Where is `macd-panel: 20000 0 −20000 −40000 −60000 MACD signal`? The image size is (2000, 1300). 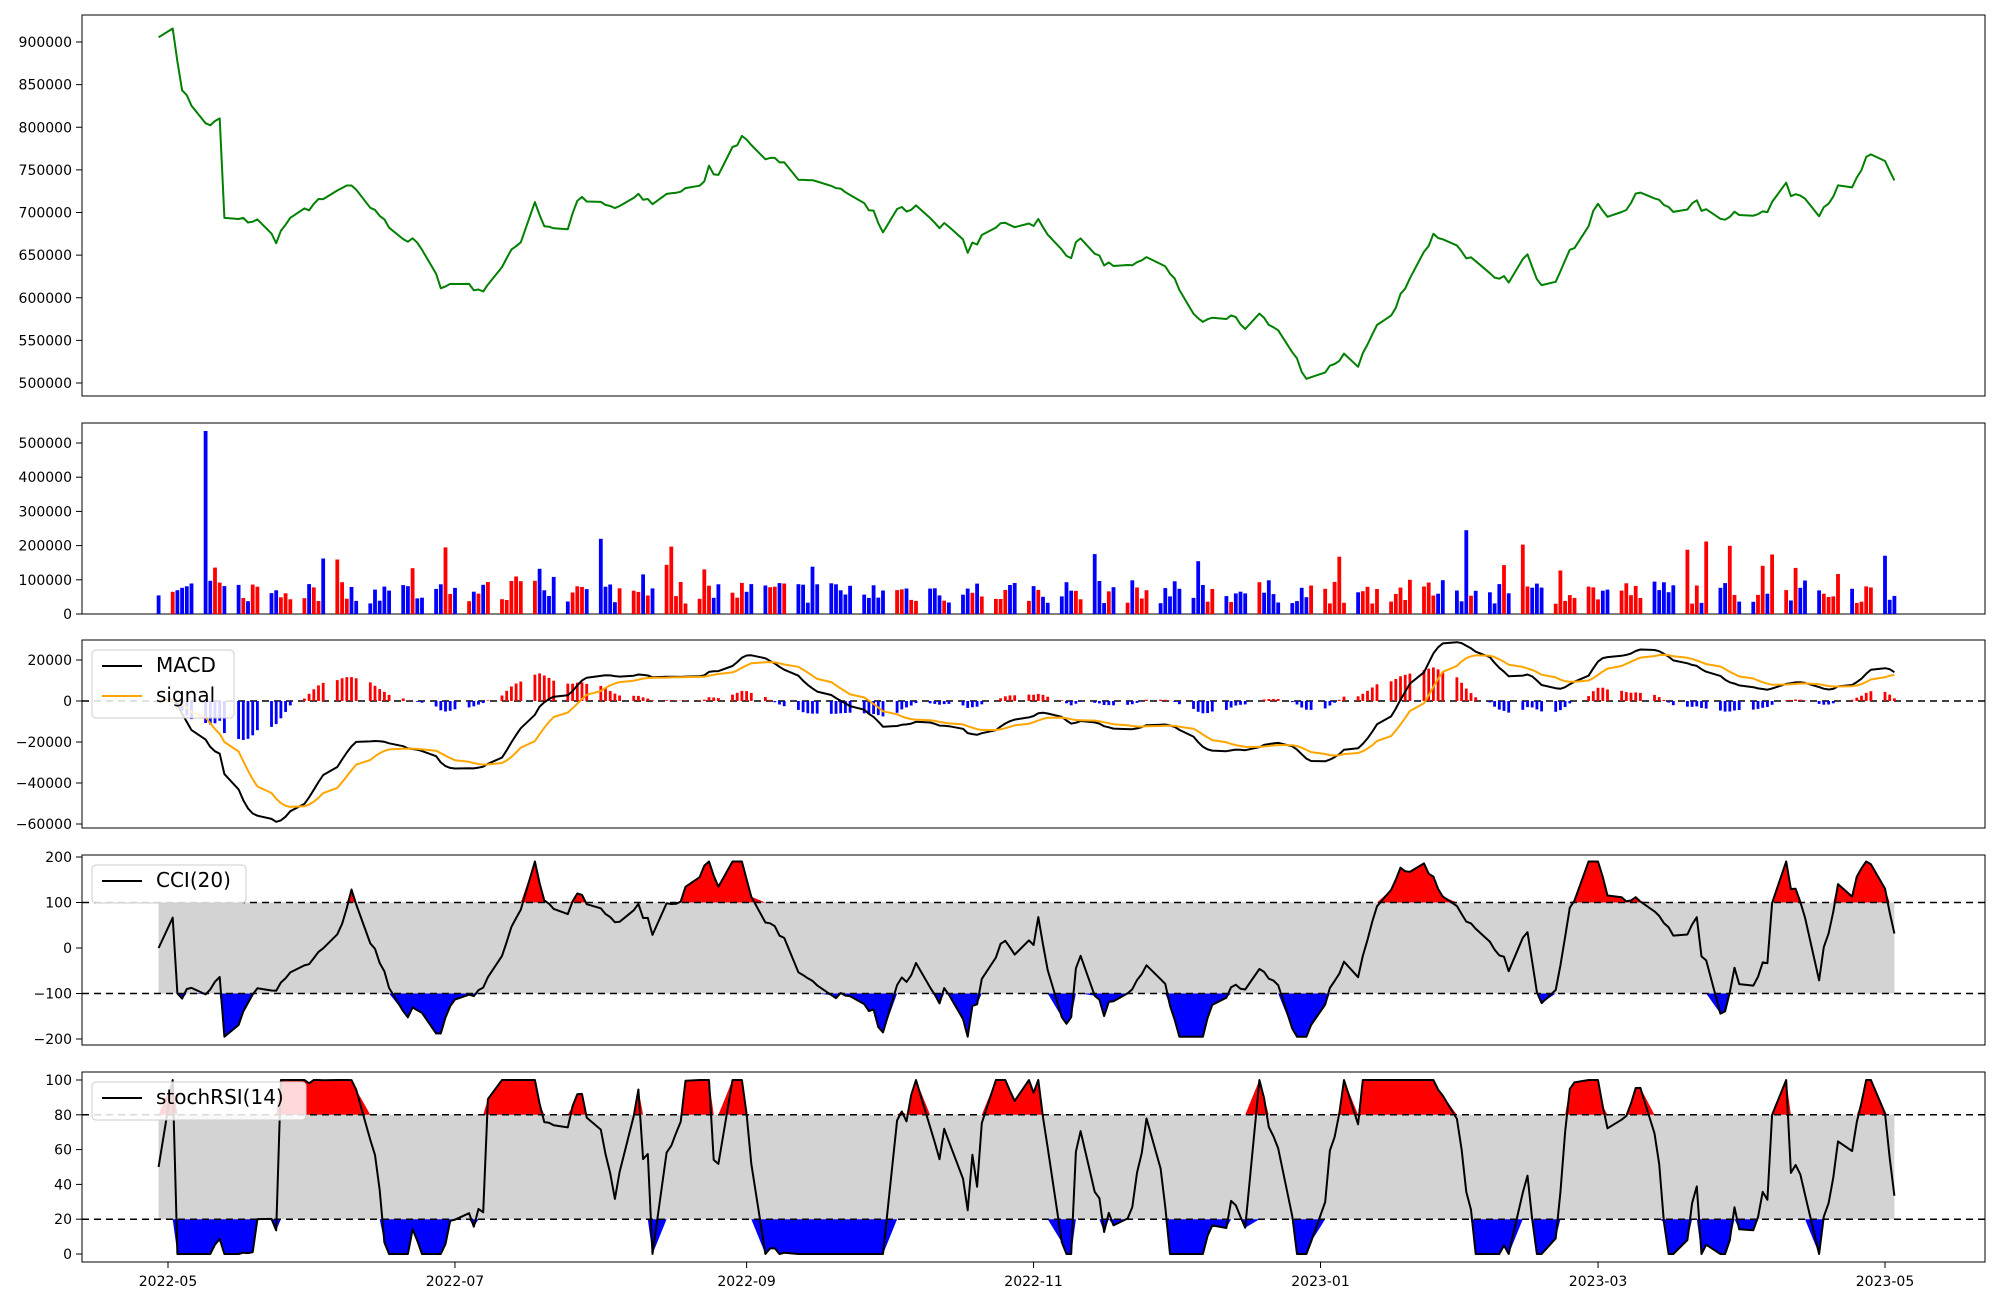 macd-panel: 20000 0 −20000 −40000 −60000 MACD signal is located at coordinates (1001, 736).